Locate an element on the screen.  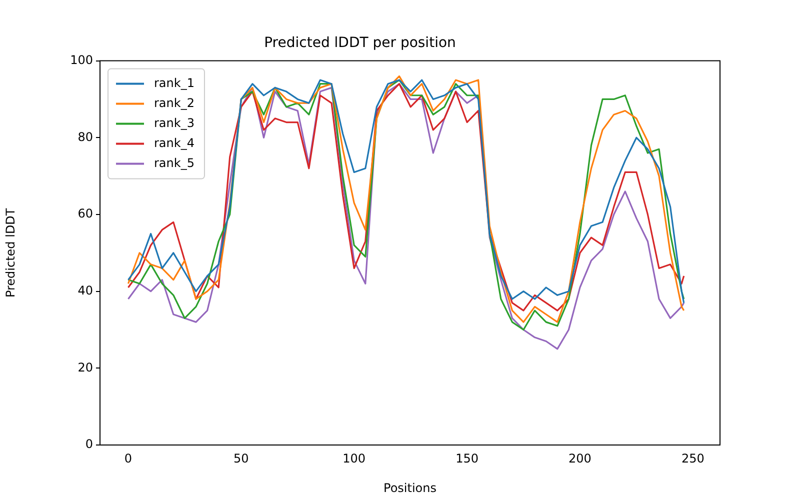
y-tick-label: 80 is located at coordinates (85, 137).